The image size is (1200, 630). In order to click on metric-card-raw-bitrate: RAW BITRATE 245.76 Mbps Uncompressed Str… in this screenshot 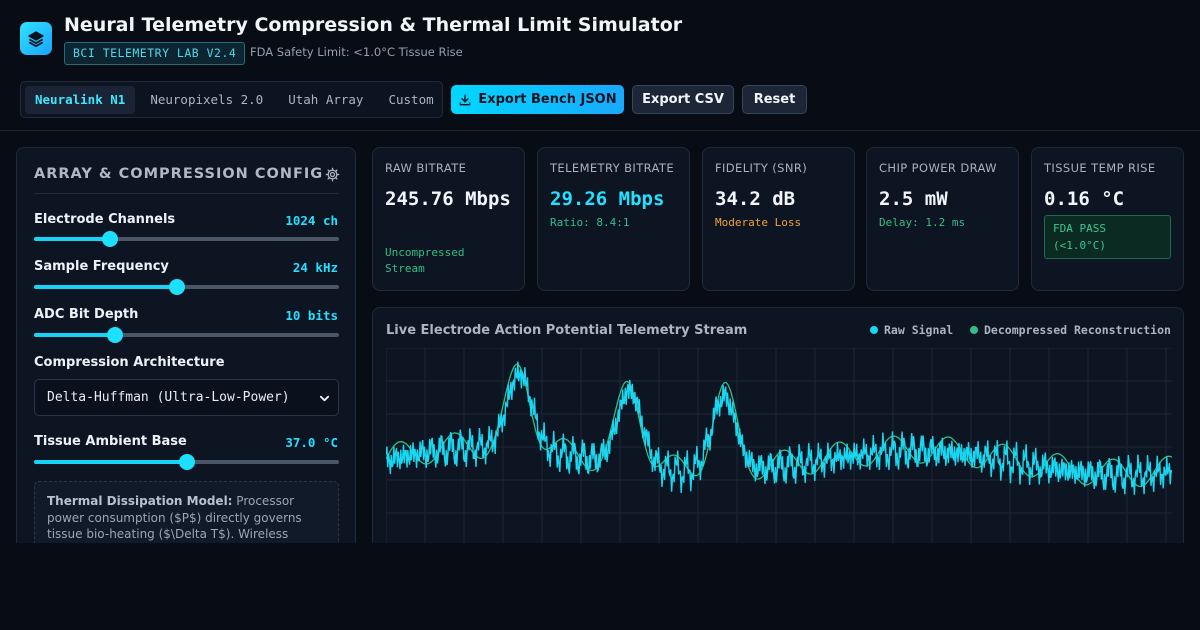, I will do `click(448, 219)`.